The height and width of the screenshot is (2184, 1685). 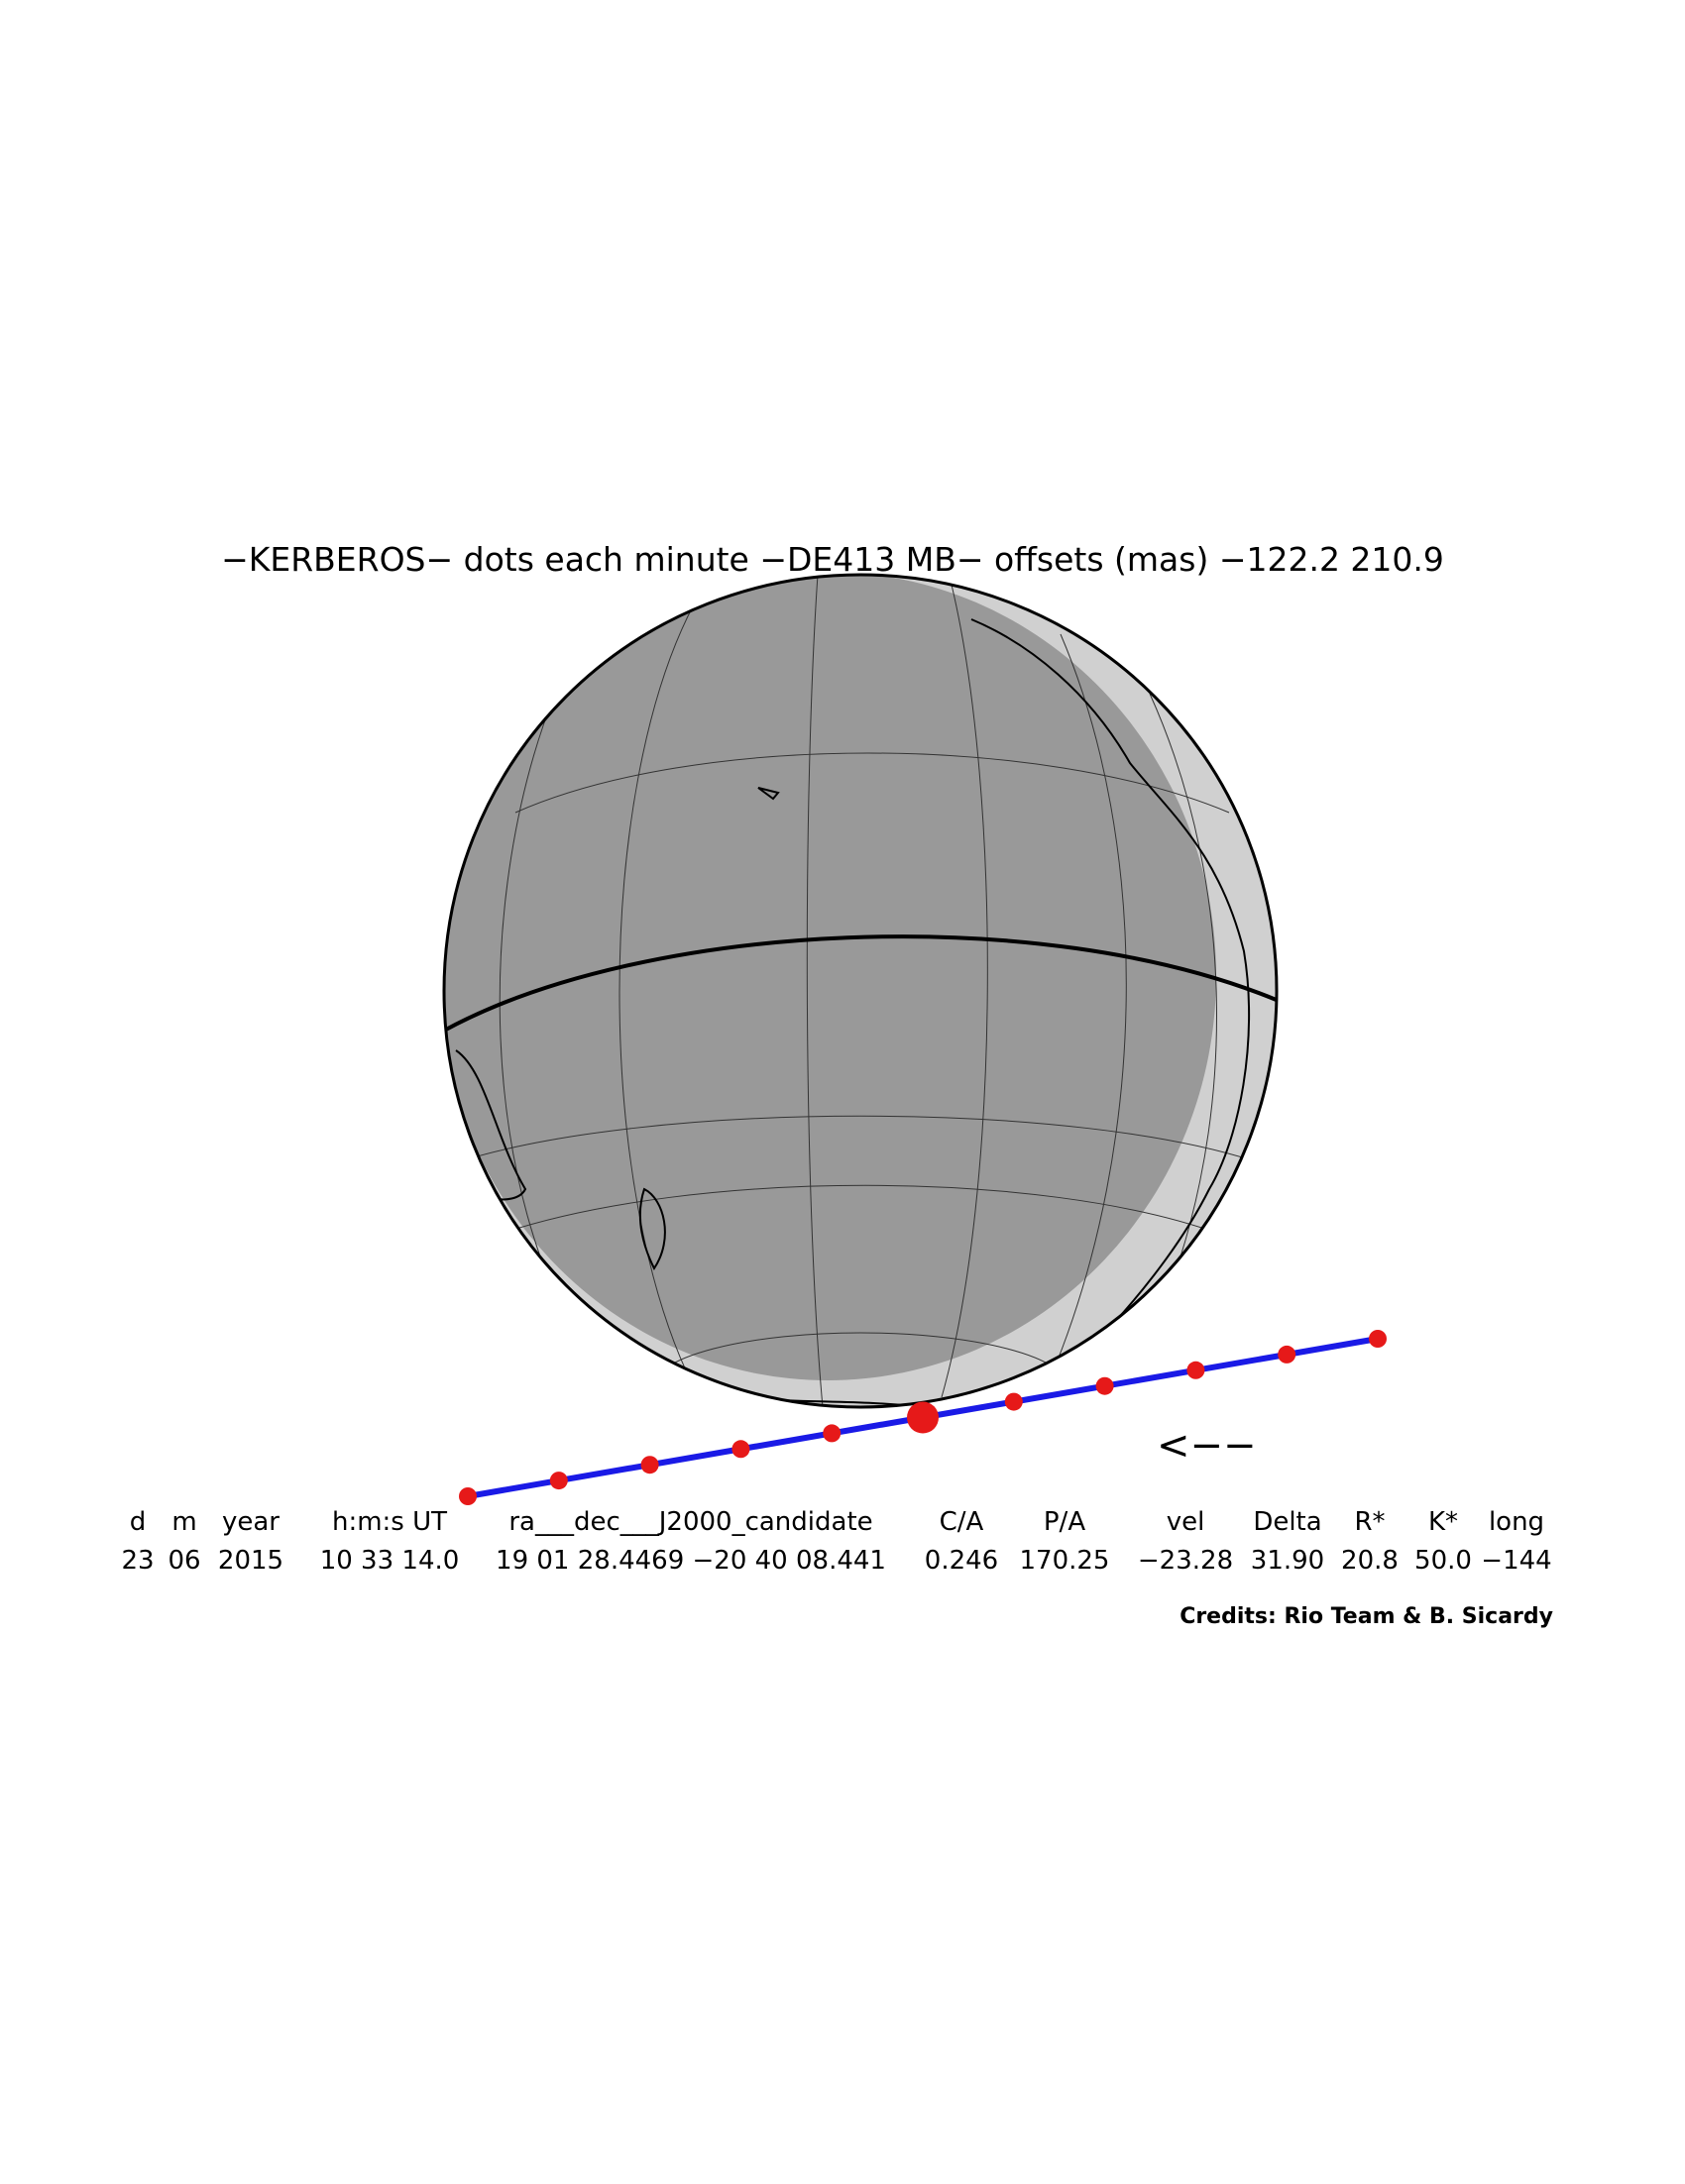 I want to click on direction-arrow: <−−, so click(x=1207, y=1446).